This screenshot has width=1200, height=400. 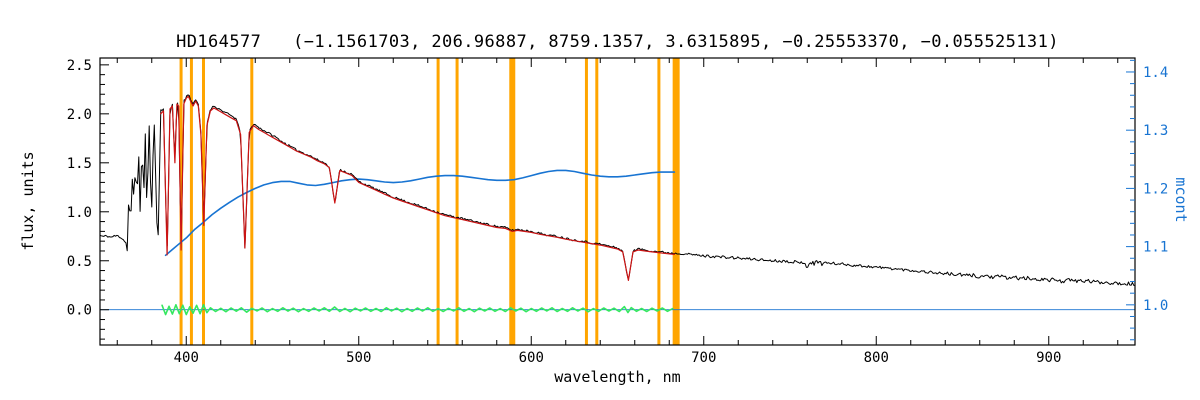 What do you see at coordinates (79, 262) in the screenshot?
I see `svg-text: 0.5` at bounding box center [79, 262].